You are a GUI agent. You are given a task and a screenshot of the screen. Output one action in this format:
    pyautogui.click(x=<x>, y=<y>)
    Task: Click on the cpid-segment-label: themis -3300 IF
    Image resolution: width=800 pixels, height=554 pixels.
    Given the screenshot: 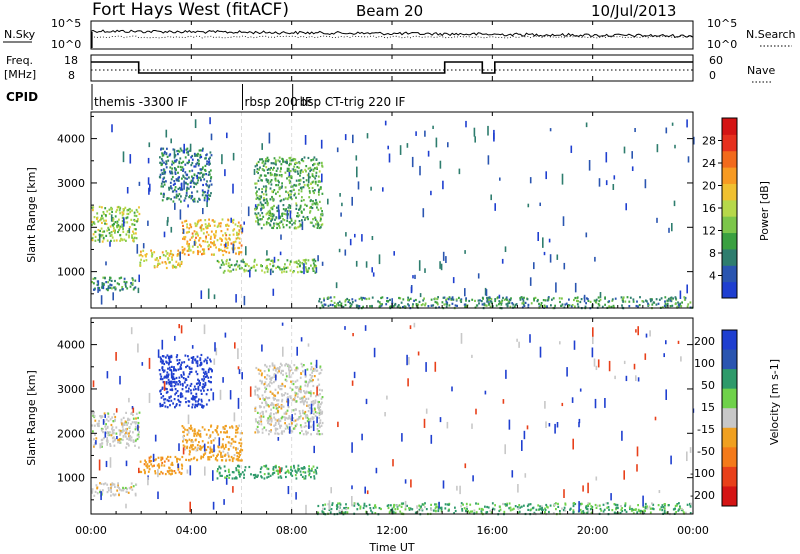 What is the action you would take?
    pyautogui.click(x=141, y=102)
    